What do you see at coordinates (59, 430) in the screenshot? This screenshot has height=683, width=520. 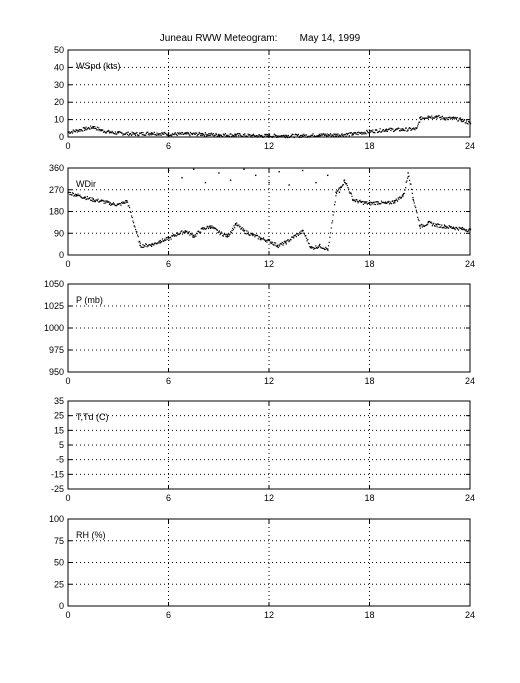 I see `y-tick-label: 15` at bounding box center [59, 430].